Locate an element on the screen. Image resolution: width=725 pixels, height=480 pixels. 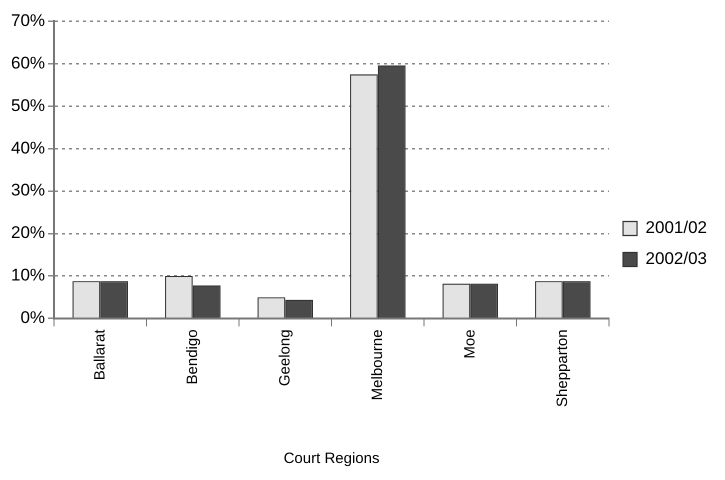
y-tick-label: 30% is located at coordinates (28, 190).